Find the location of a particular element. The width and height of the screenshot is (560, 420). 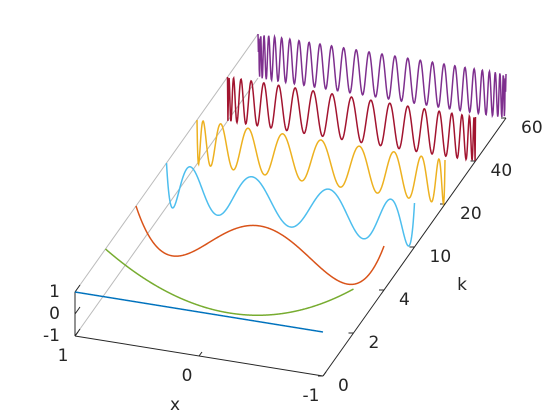

k-tick-label: 4 is located at coordinates (404, 300).